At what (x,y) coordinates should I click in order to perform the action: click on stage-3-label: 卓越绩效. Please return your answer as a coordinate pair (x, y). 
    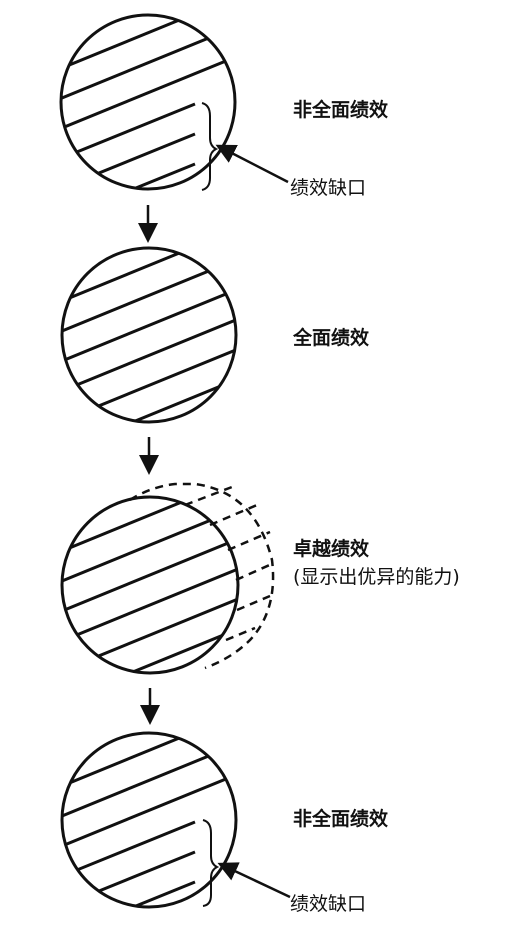
    Looking at the image, I should click on (331, 549).